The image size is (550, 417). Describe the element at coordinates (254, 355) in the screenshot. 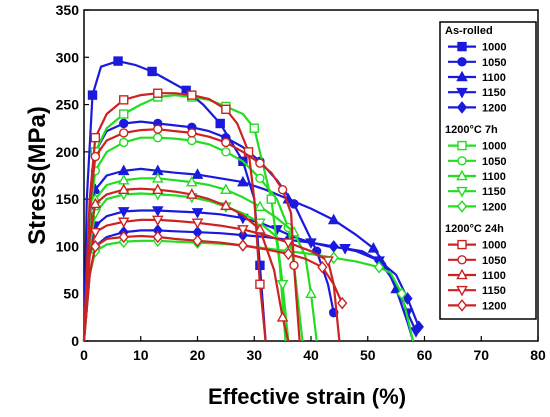

I see `x-tick-label: 30` at that location.